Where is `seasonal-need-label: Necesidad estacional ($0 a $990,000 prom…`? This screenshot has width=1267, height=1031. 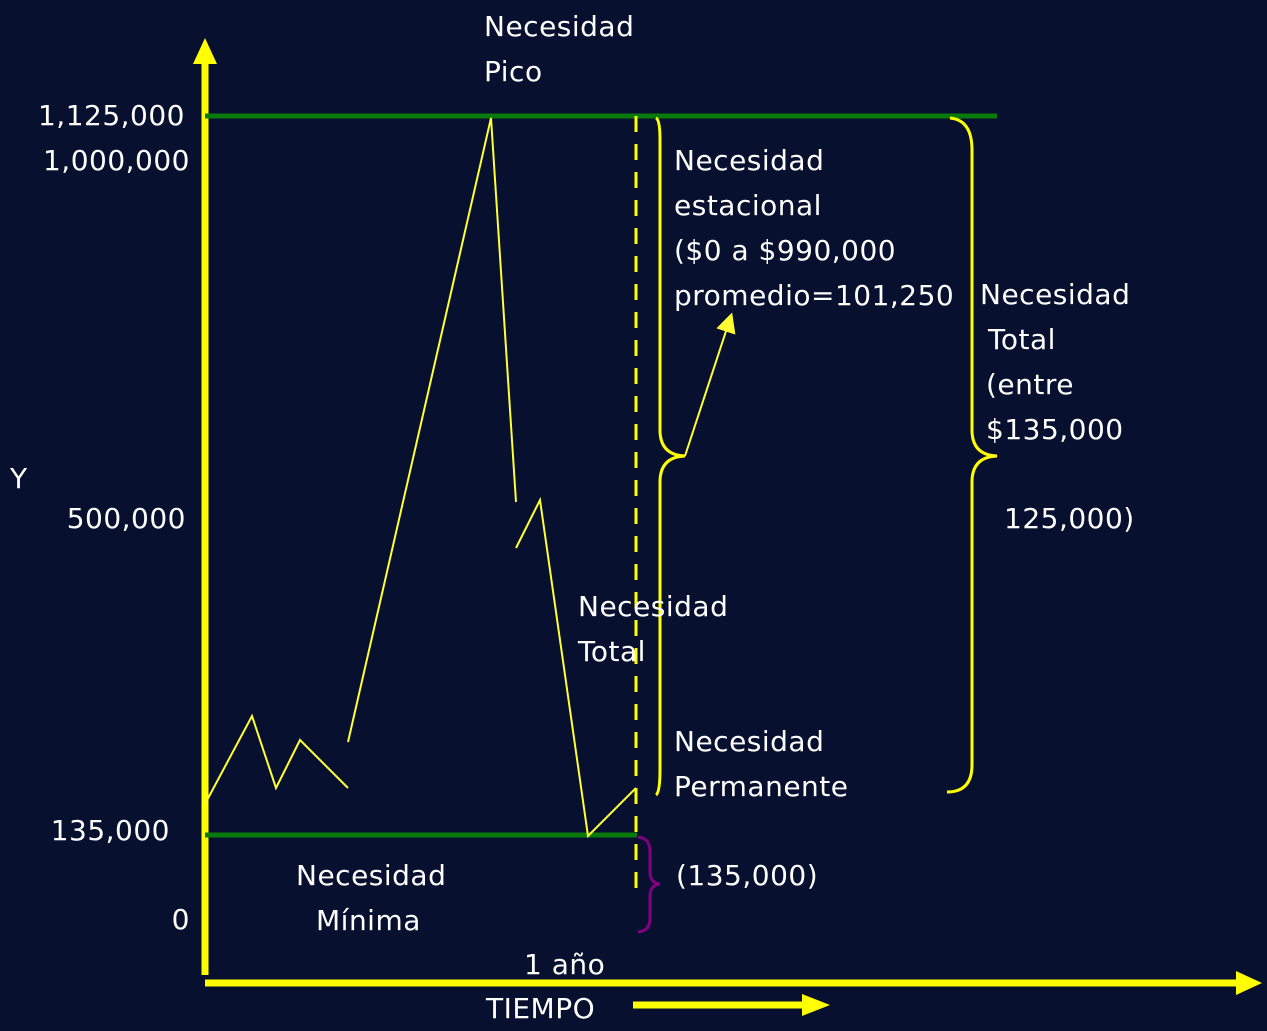
seasonal-need-label: Necesidad estacional ($0 a $990,000 prom… is located at coordinates (814, 228).